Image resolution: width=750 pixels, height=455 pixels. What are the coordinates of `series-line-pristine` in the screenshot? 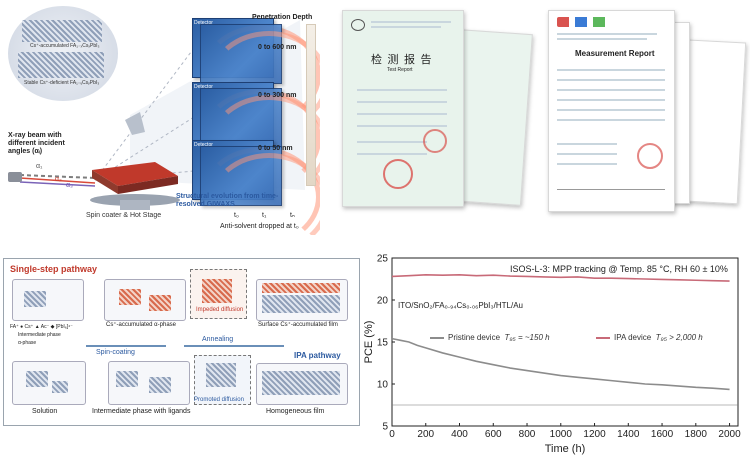 It's located at (560, 364).